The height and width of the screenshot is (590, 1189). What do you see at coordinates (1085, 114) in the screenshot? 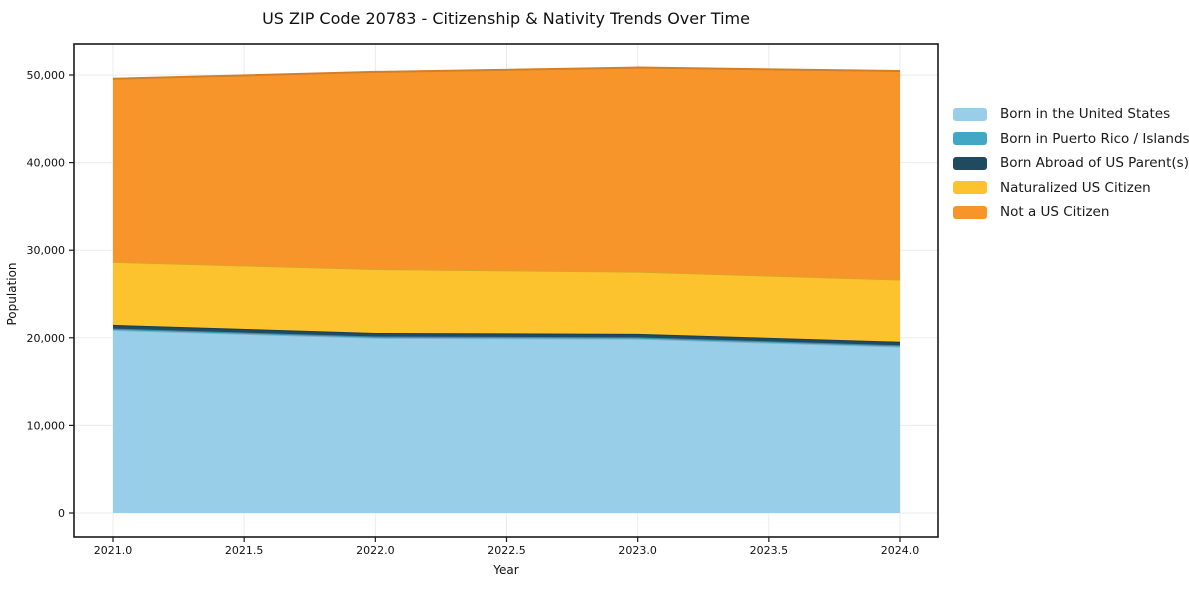
I see `legend-label: Born in the United States` at bounding box center [1085, 114].